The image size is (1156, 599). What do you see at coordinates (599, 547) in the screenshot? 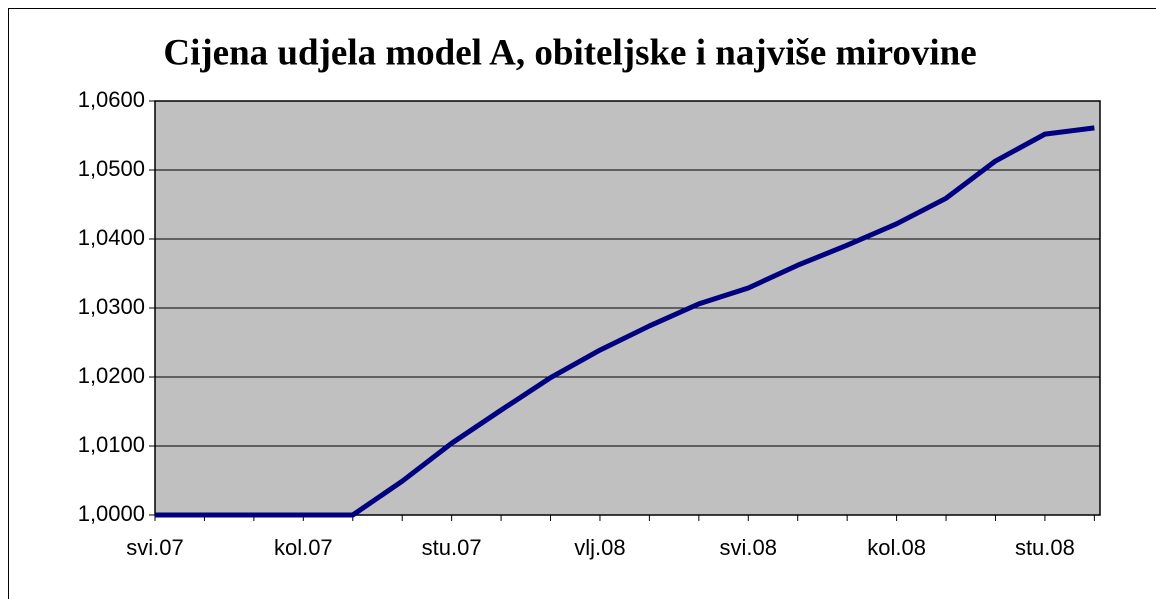
I see `x-tick-label: vlj.08` at bounding box center [599, 547].